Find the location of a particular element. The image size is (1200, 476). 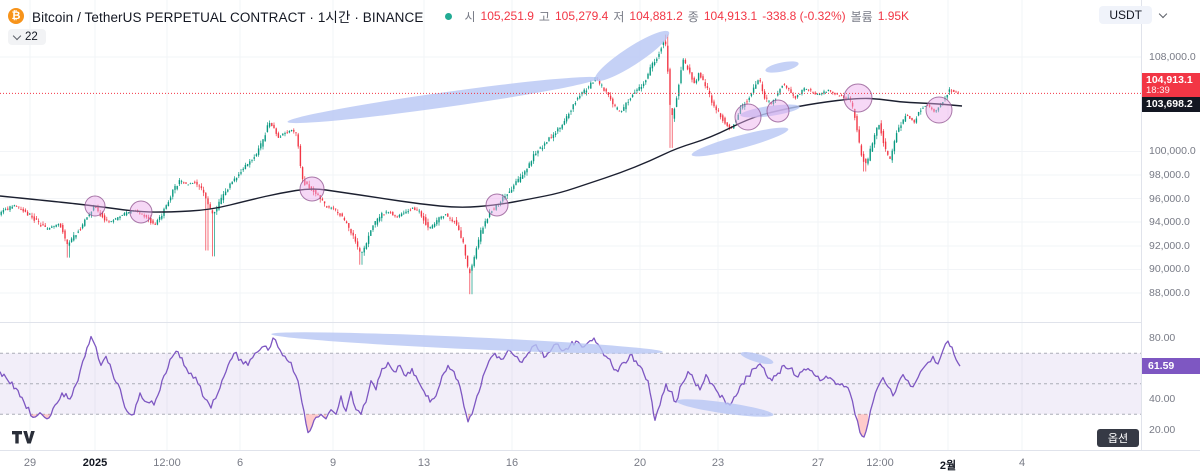

options-tooltip: 옵션 is located at coordinates (1118, 438).